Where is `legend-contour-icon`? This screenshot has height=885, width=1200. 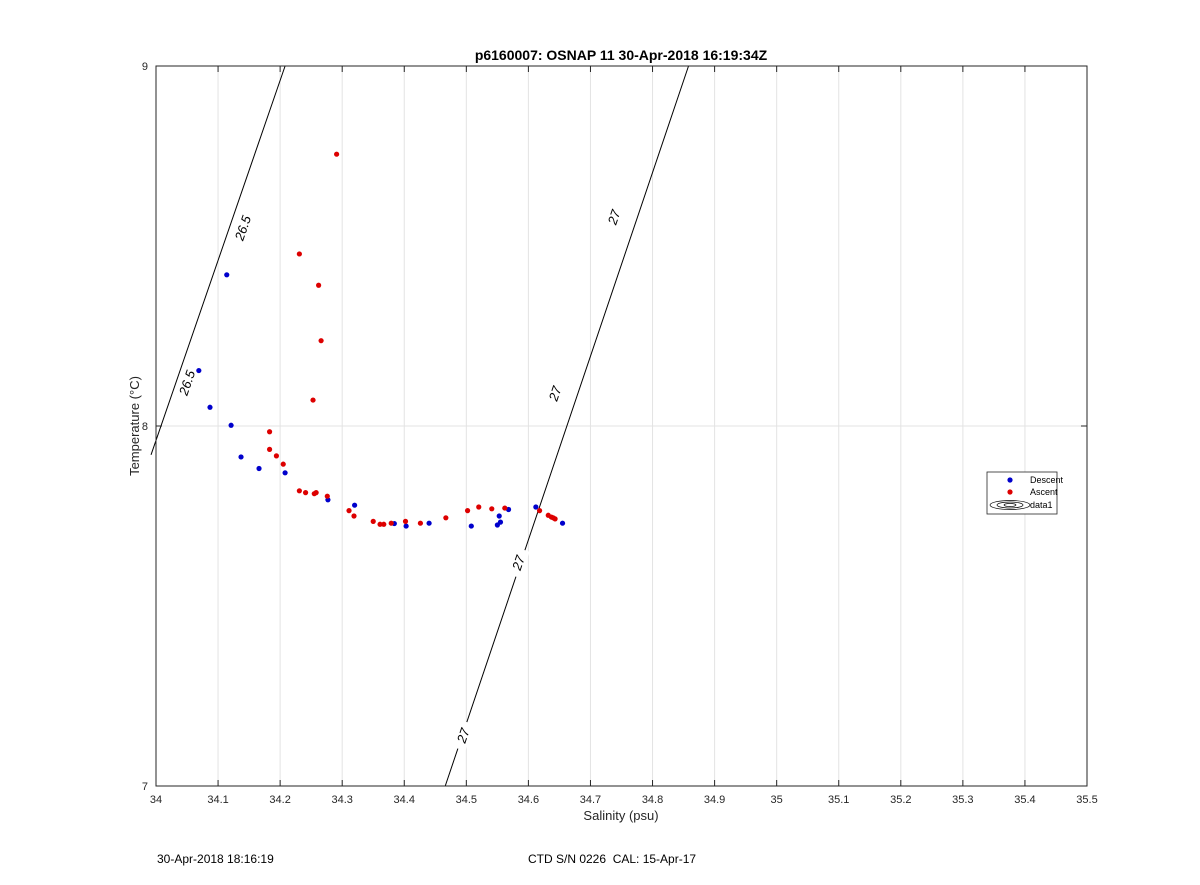
legend-contour-icon is located at coordinates (1010, 505).